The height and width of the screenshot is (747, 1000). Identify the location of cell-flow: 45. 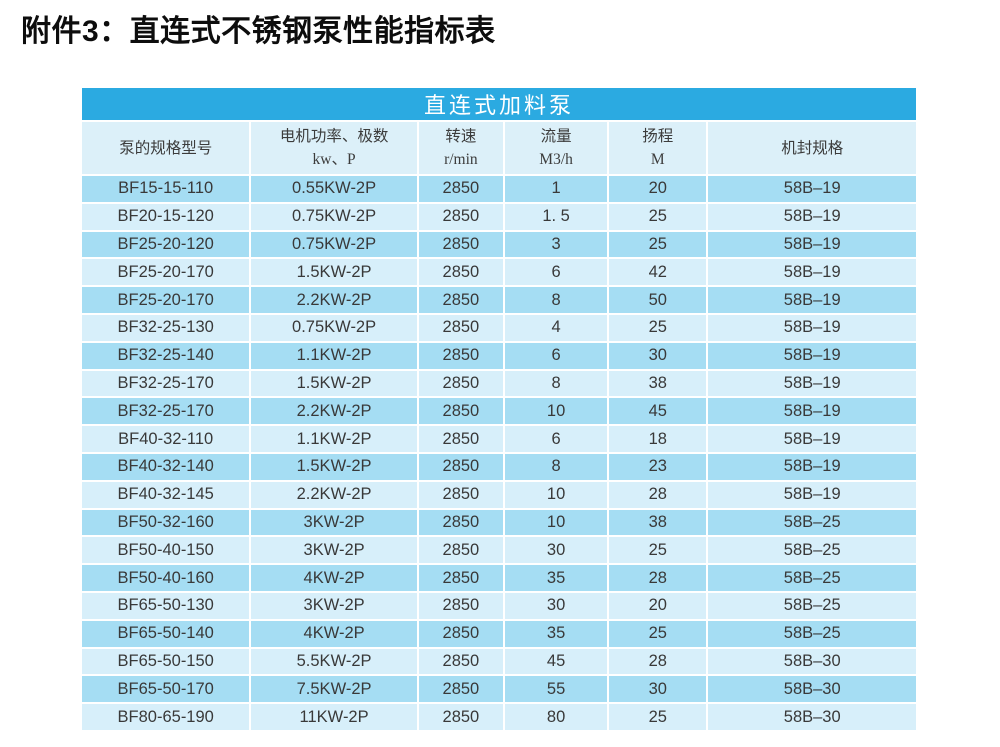
(556, 661).